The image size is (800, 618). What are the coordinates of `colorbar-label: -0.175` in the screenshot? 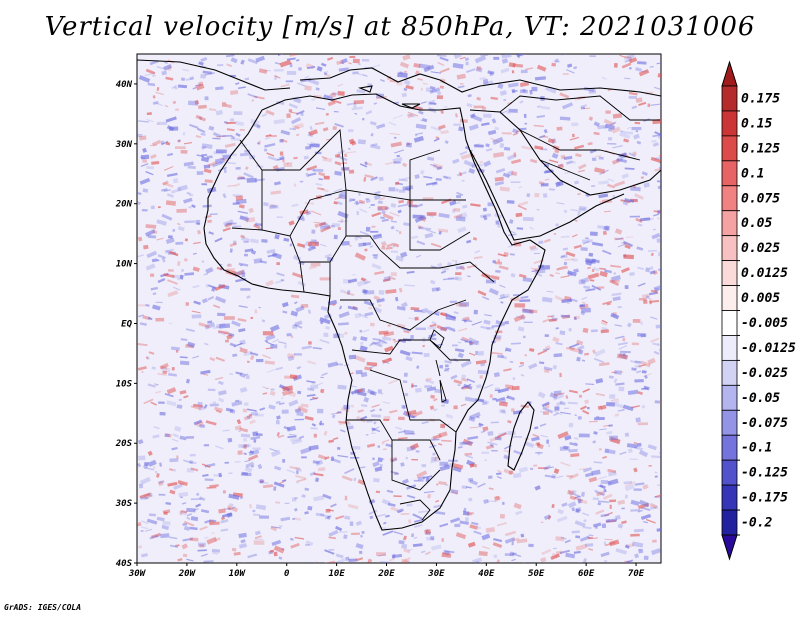 It's located at (764, 498).